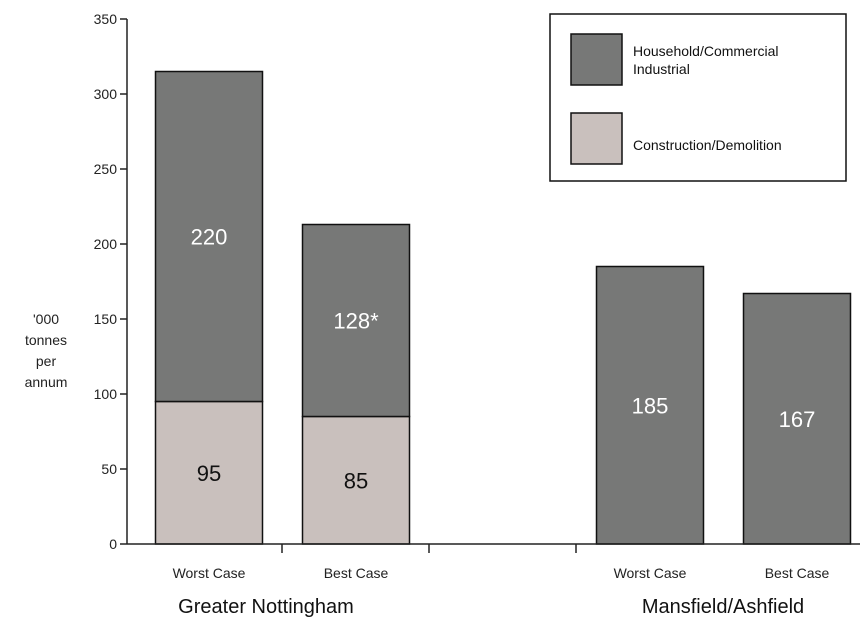 This screenshot has height=630, width=860. Describe the element at coordinates (110, 281) in the screenshot. I see `y-axis: 0 50 100 150 200 250 300 350` at that location.